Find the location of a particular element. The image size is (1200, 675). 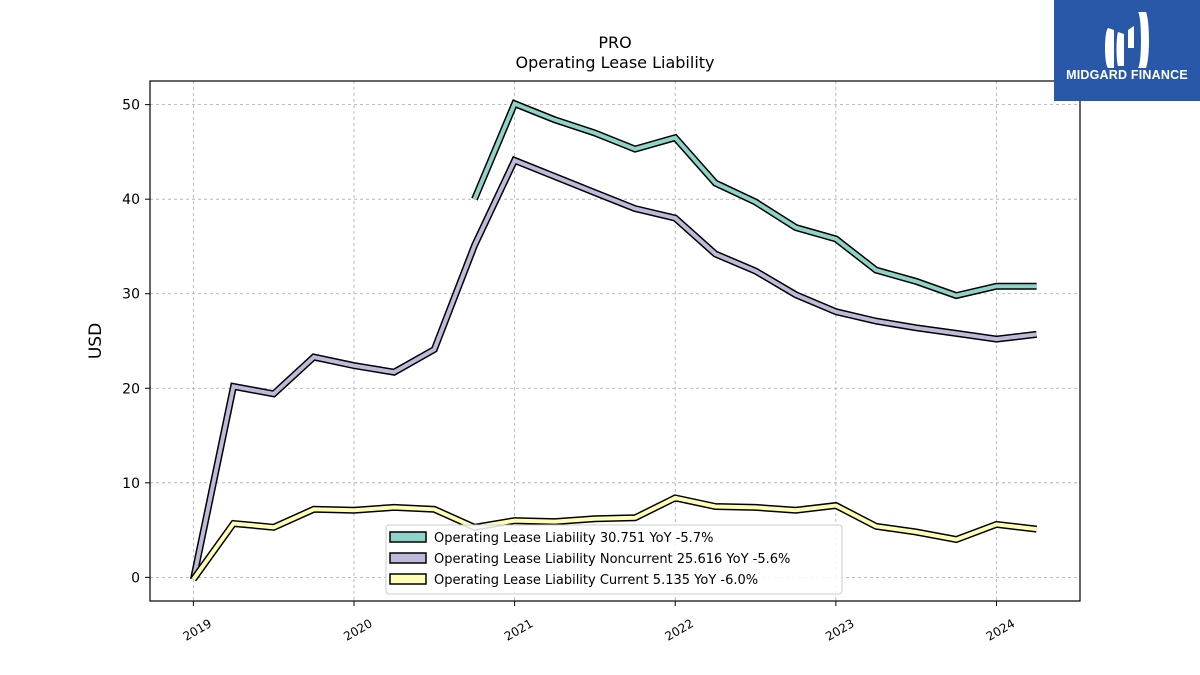

x-tick-label: 2019 is located at coordinates (197, 629).